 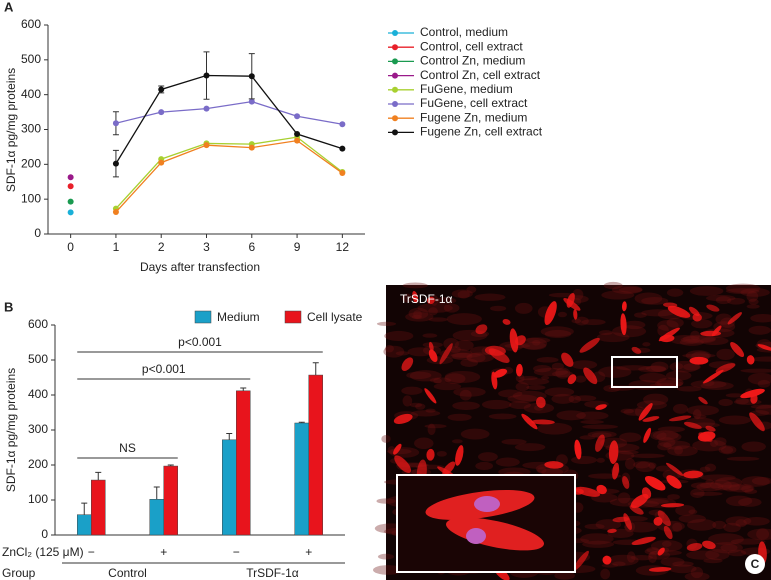 What do you see at coordinates (91, 552) in the screenshot?
I see `x-tick-label: −` at bounding box center [91, 552].